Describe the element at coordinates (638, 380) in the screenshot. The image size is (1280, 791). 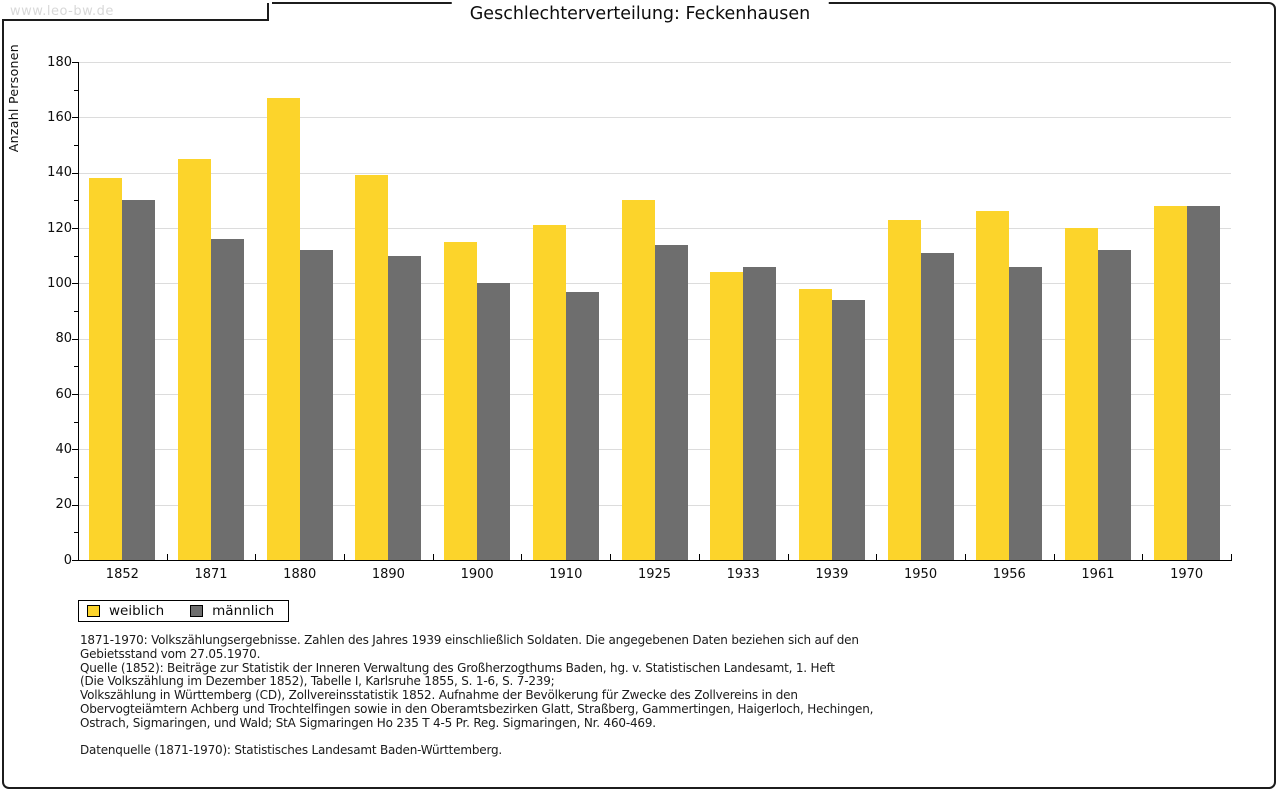
I see `bar-weiblich-1925` at that location.